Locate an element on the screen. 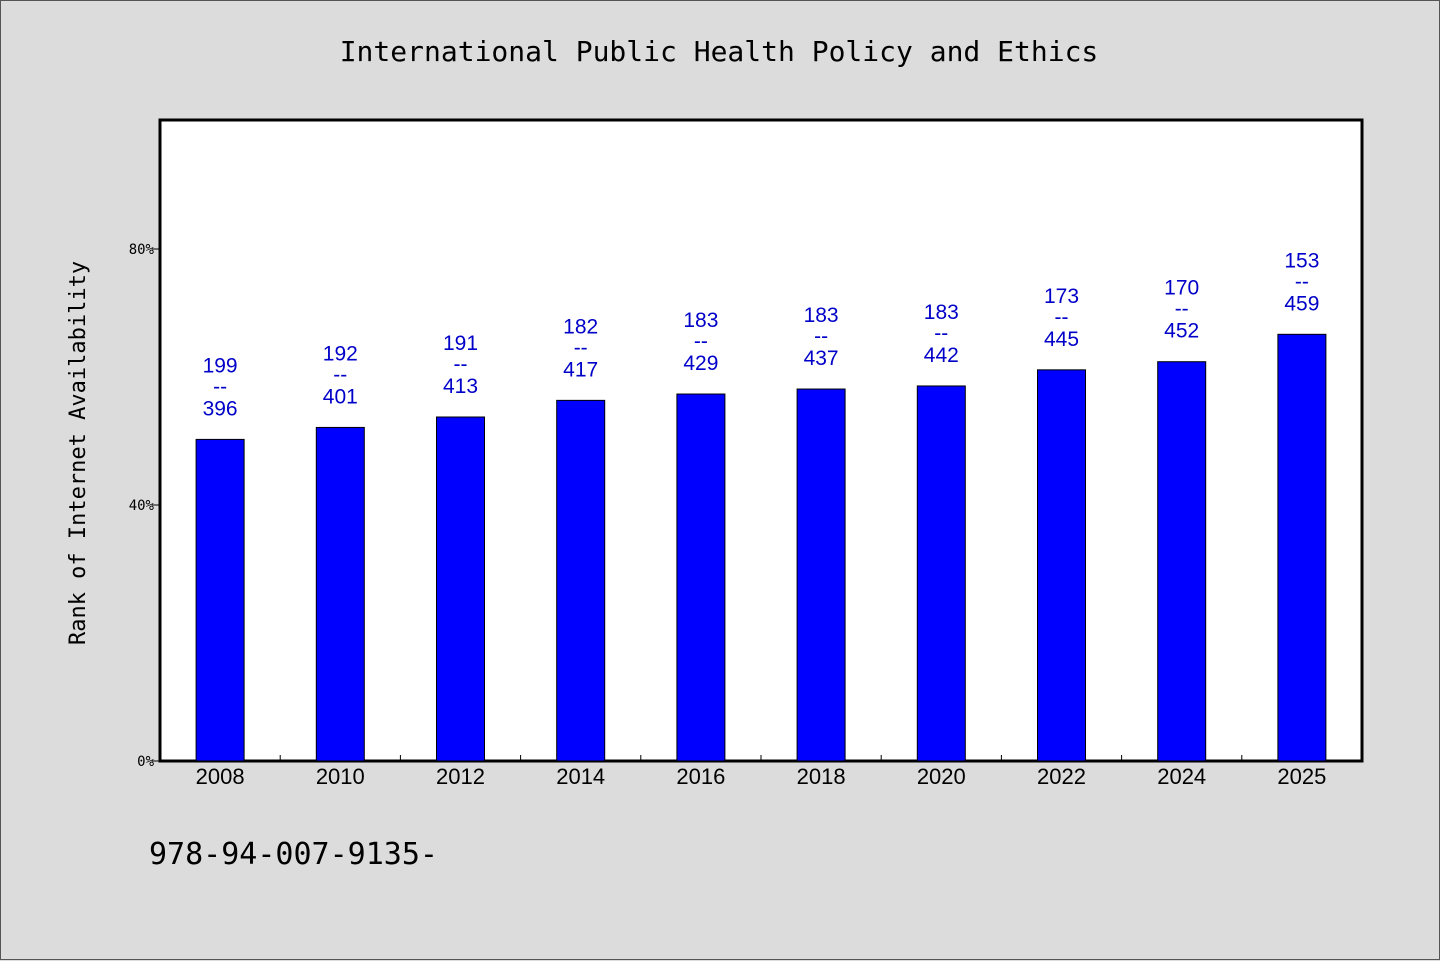  data-label-top: 170 is located at coordinates (1181, 288).